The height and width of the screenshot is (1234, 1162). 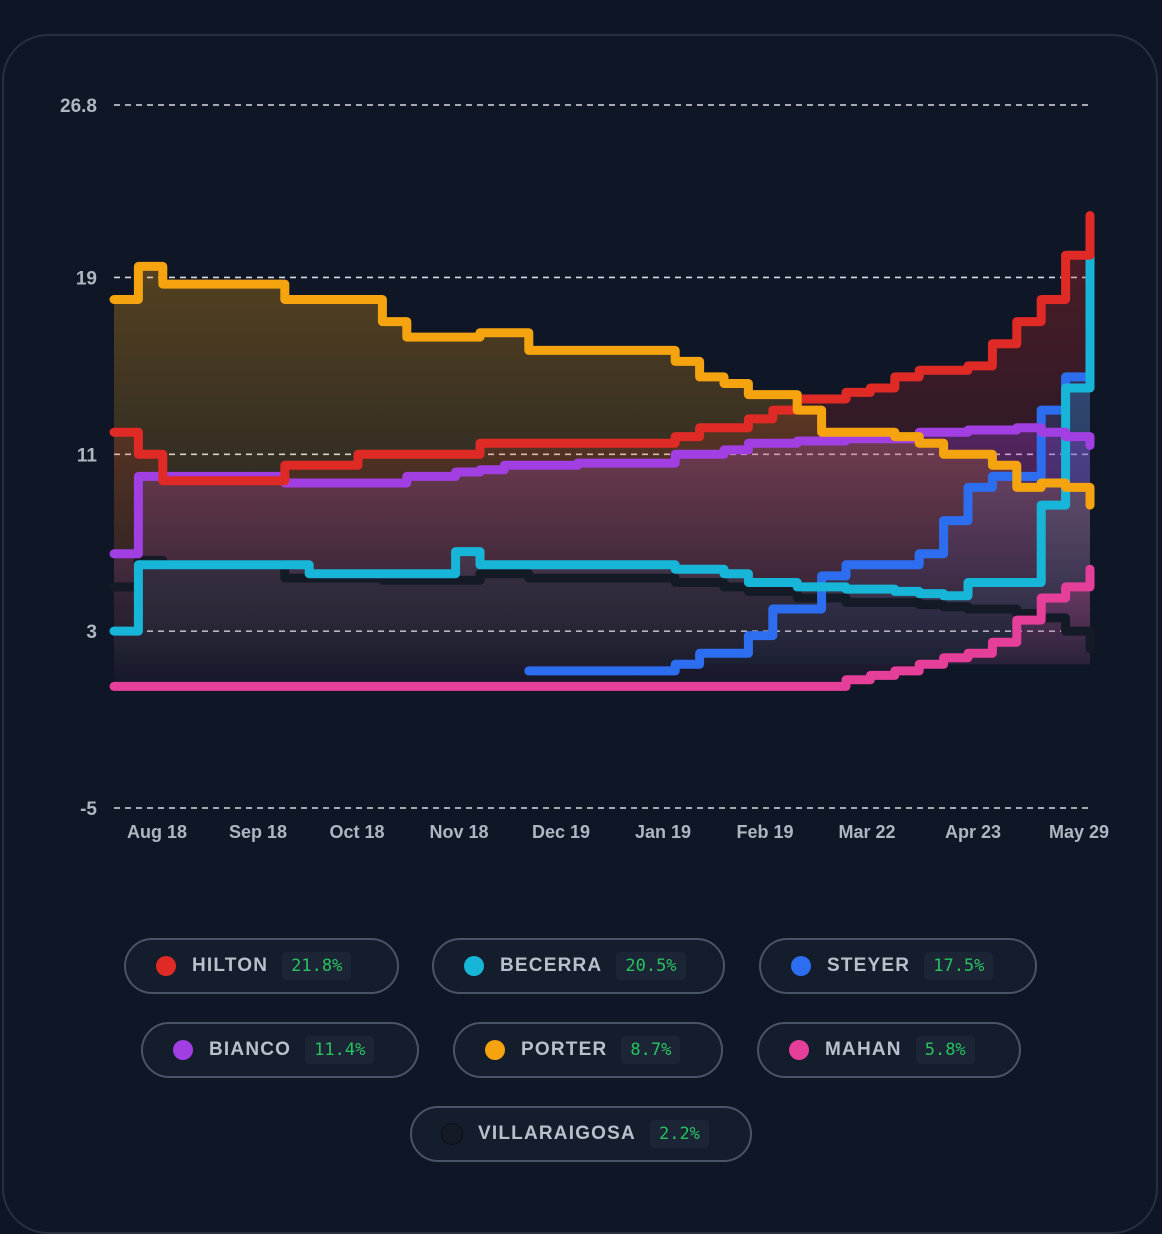 What do you see at coordinates (764, 832) in the screenshot?
I see `x-tick-label: Feb 19` at bounding box center [764, 832].